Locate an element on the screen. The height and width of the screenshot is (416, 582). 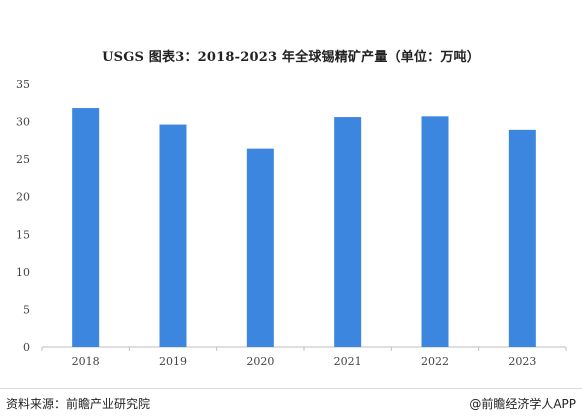
credit-note: @前瞻经济学人APP is located at coordinates (522, 404).